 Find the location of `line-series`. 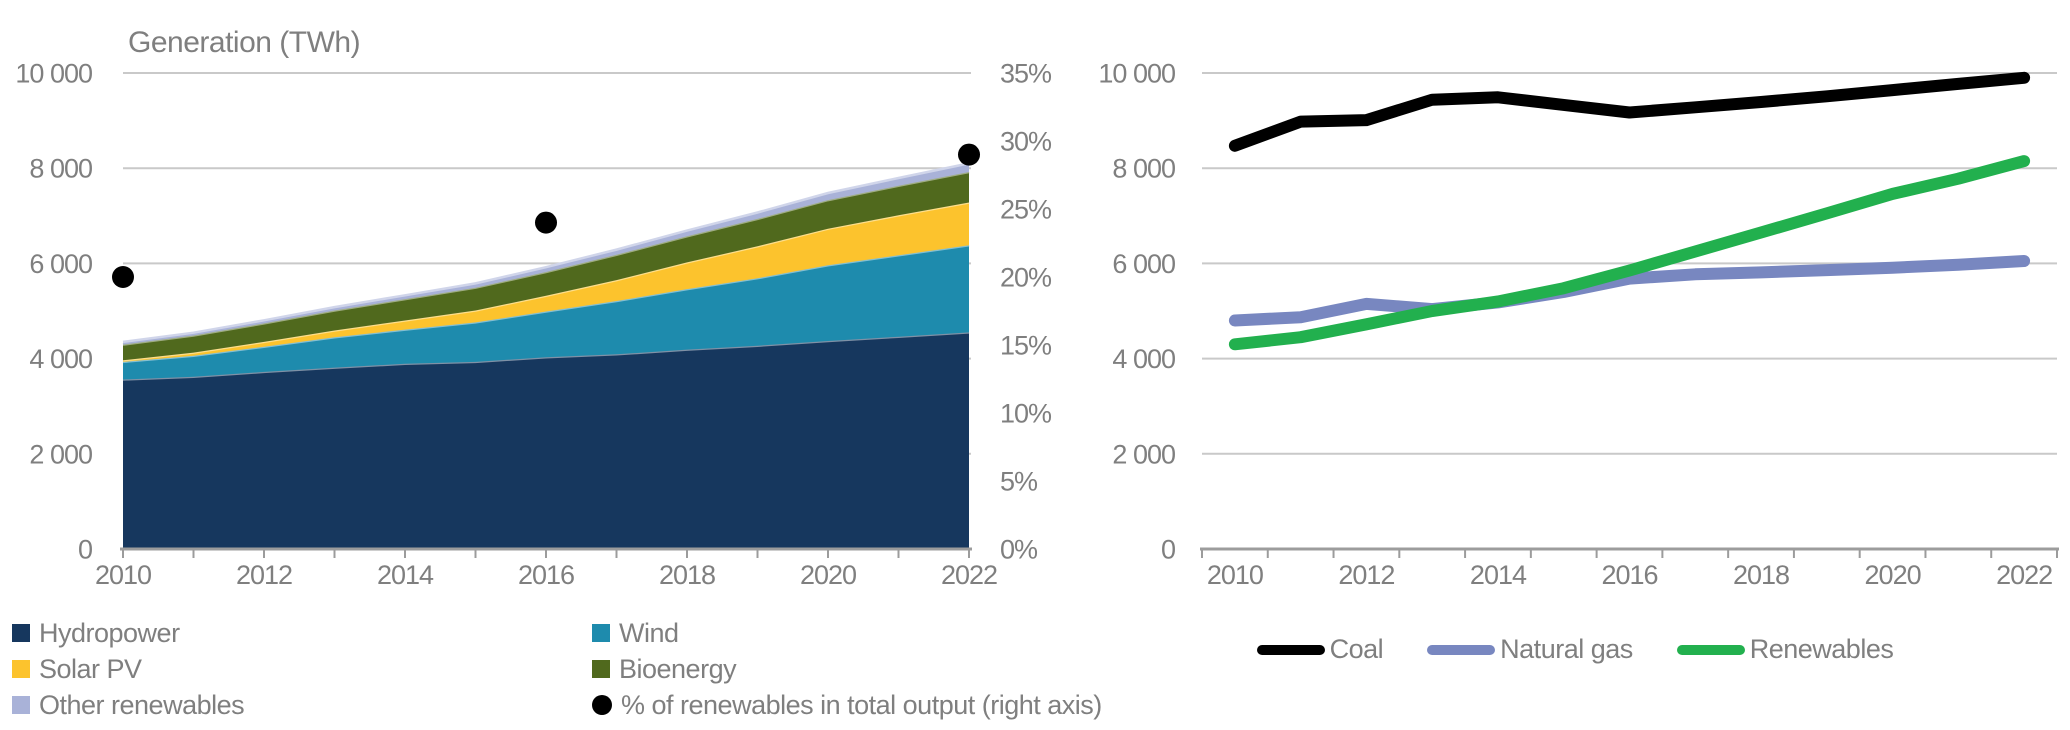

line-series is located at coordinates (1629, 211).